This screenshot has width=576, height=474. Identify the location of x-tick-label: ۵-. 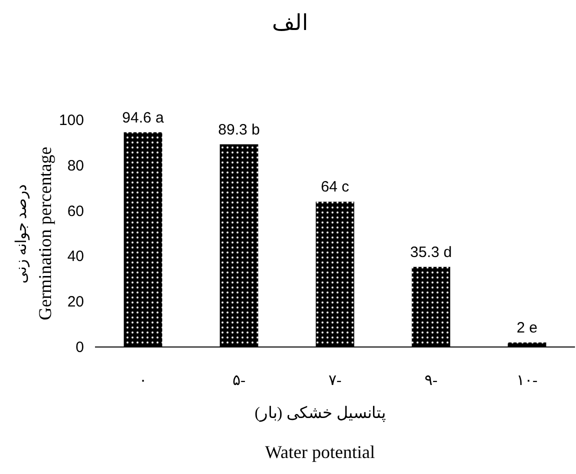
(239, 381).